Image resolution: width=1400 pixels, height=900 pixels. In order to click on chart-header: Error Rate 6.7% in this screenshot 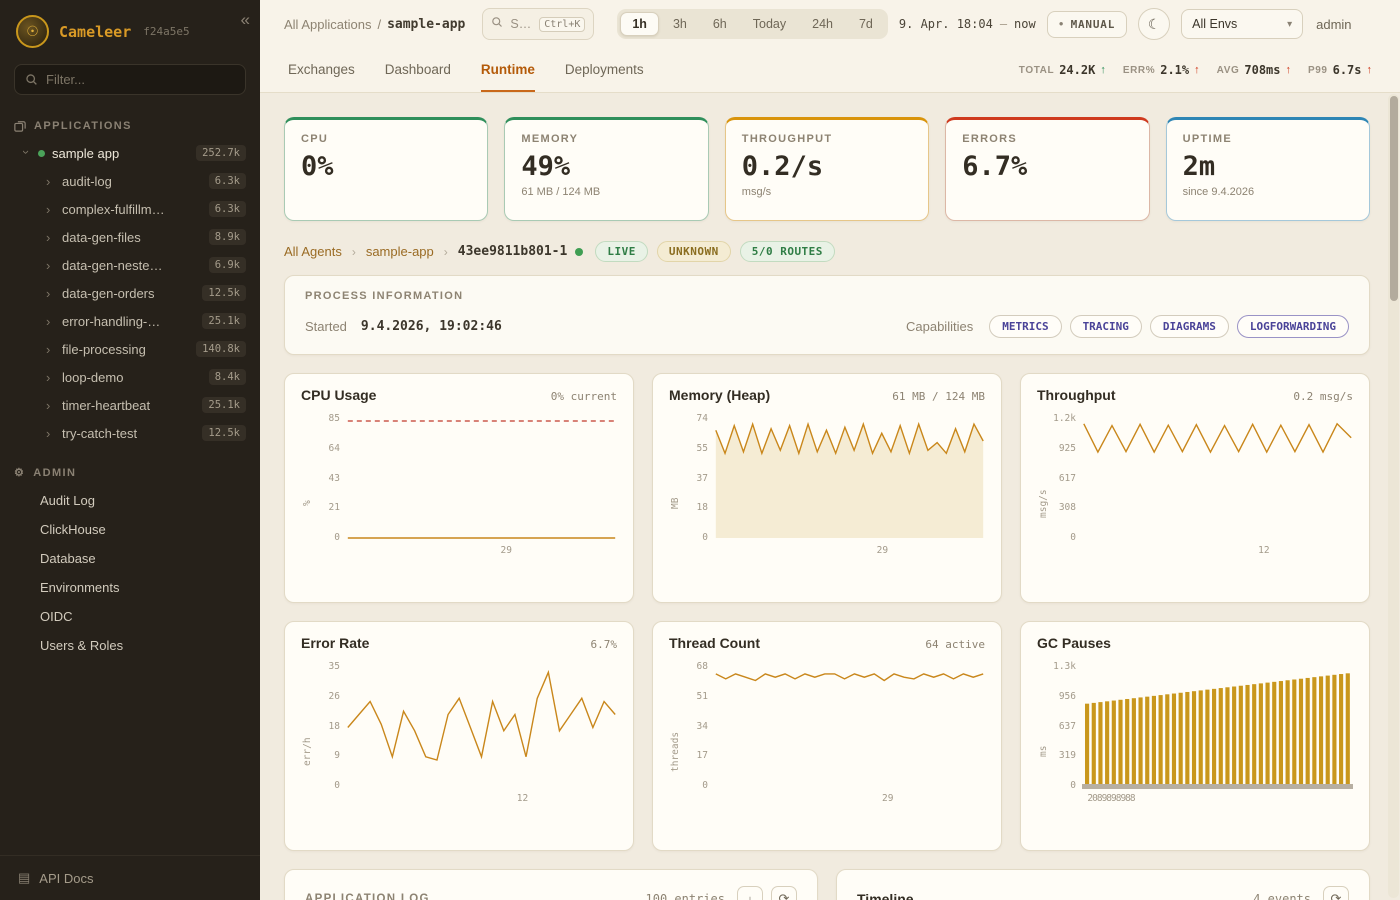, I will do `click(459, 643)`.